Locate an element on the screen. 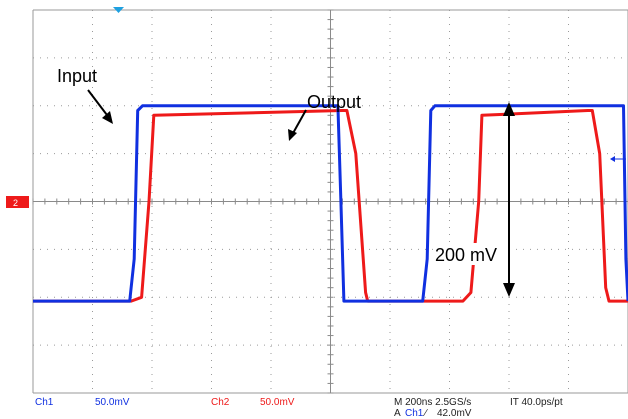  trigger-channel: Ch1 is located at coordinates (414, 413).